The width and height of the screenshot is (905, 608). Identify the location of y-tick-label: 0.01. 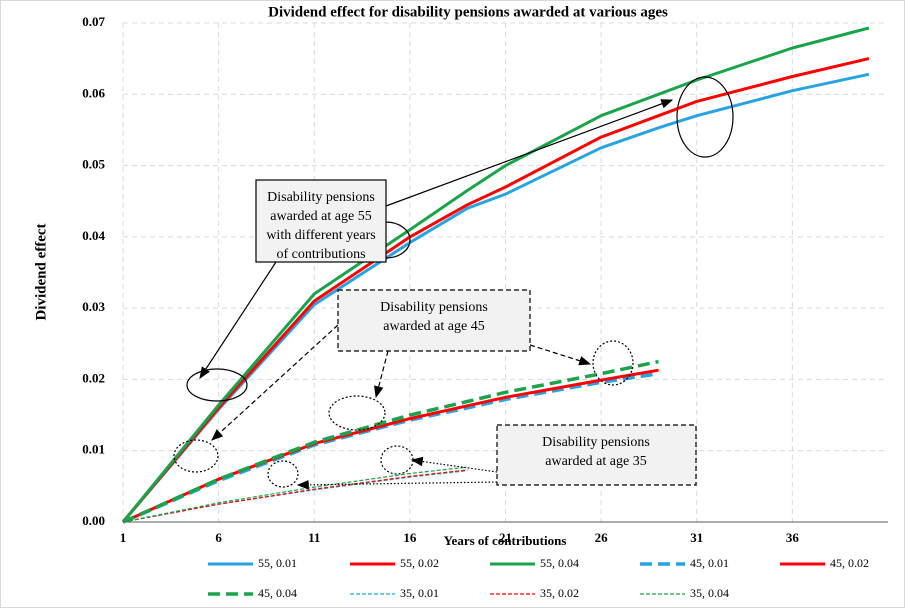
(93, 449).